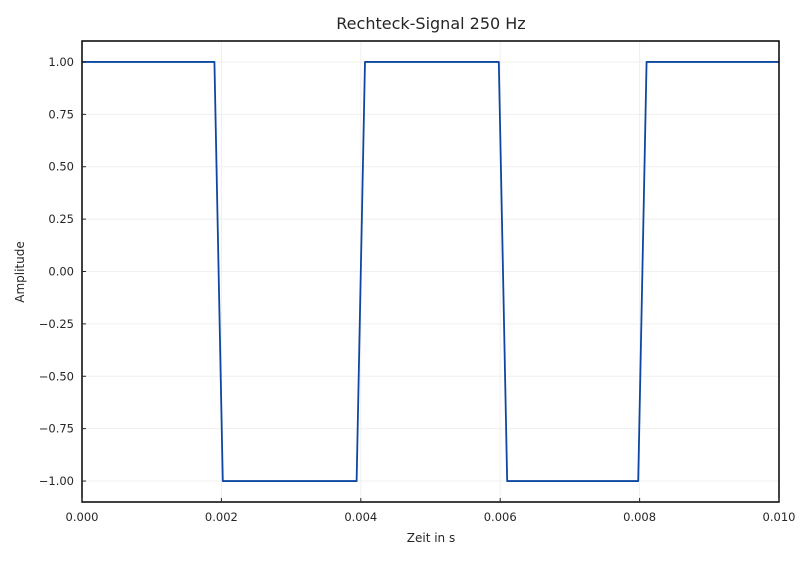 This screenshot has height=564, width=812. Describe the element at coordinates (61, 219) in the screenshot. I see `y-tick-label: 0.25` at that location.